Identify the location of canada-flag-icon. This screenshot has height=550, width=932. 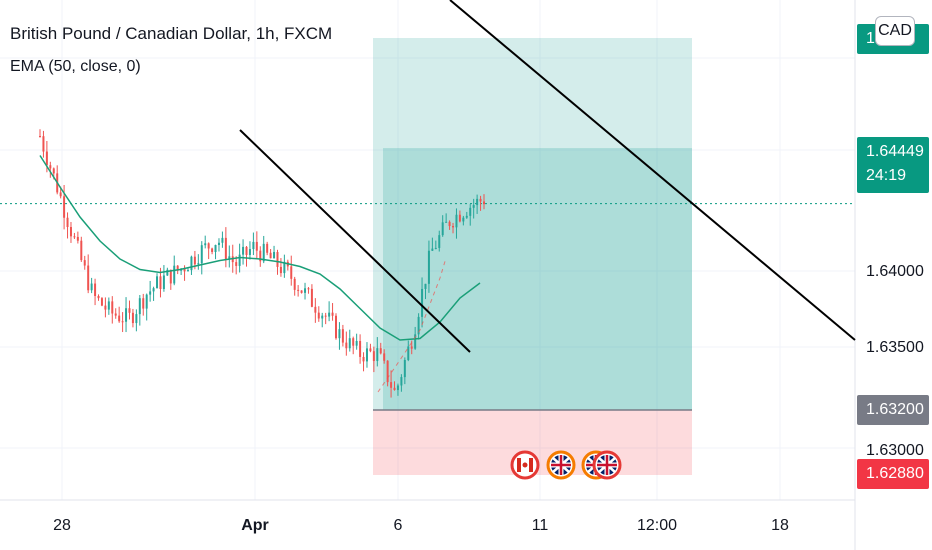
(525, 465).